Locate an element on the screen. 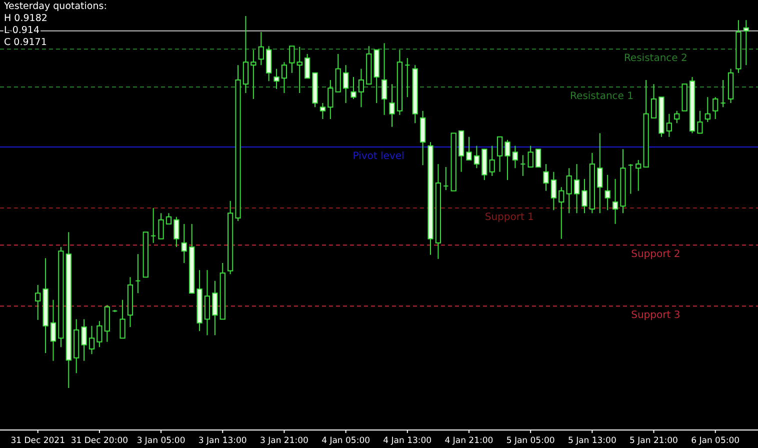 The width and height of the screenshot is (758, 448). x-tick-label: 5 Jan 13:00 is located at coordinates (592, 441).